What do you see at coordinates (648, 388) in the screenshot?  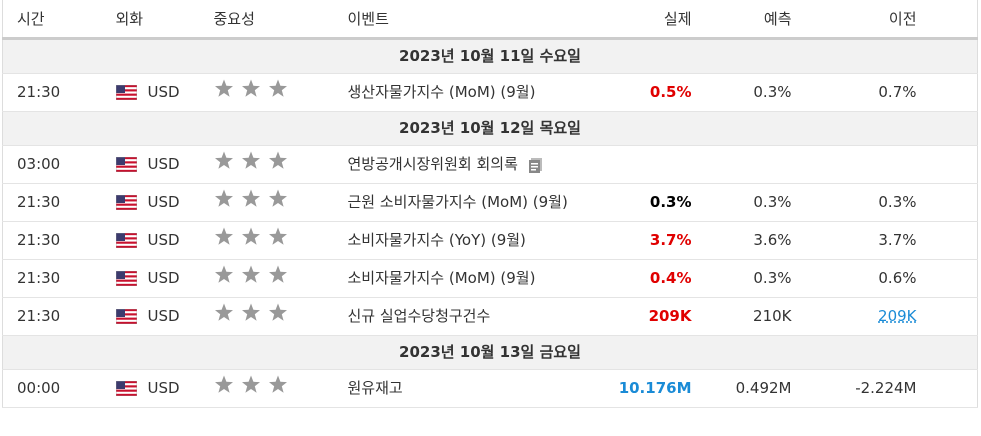 I see `actual: 10.176M` at bounding box center [648, 388].